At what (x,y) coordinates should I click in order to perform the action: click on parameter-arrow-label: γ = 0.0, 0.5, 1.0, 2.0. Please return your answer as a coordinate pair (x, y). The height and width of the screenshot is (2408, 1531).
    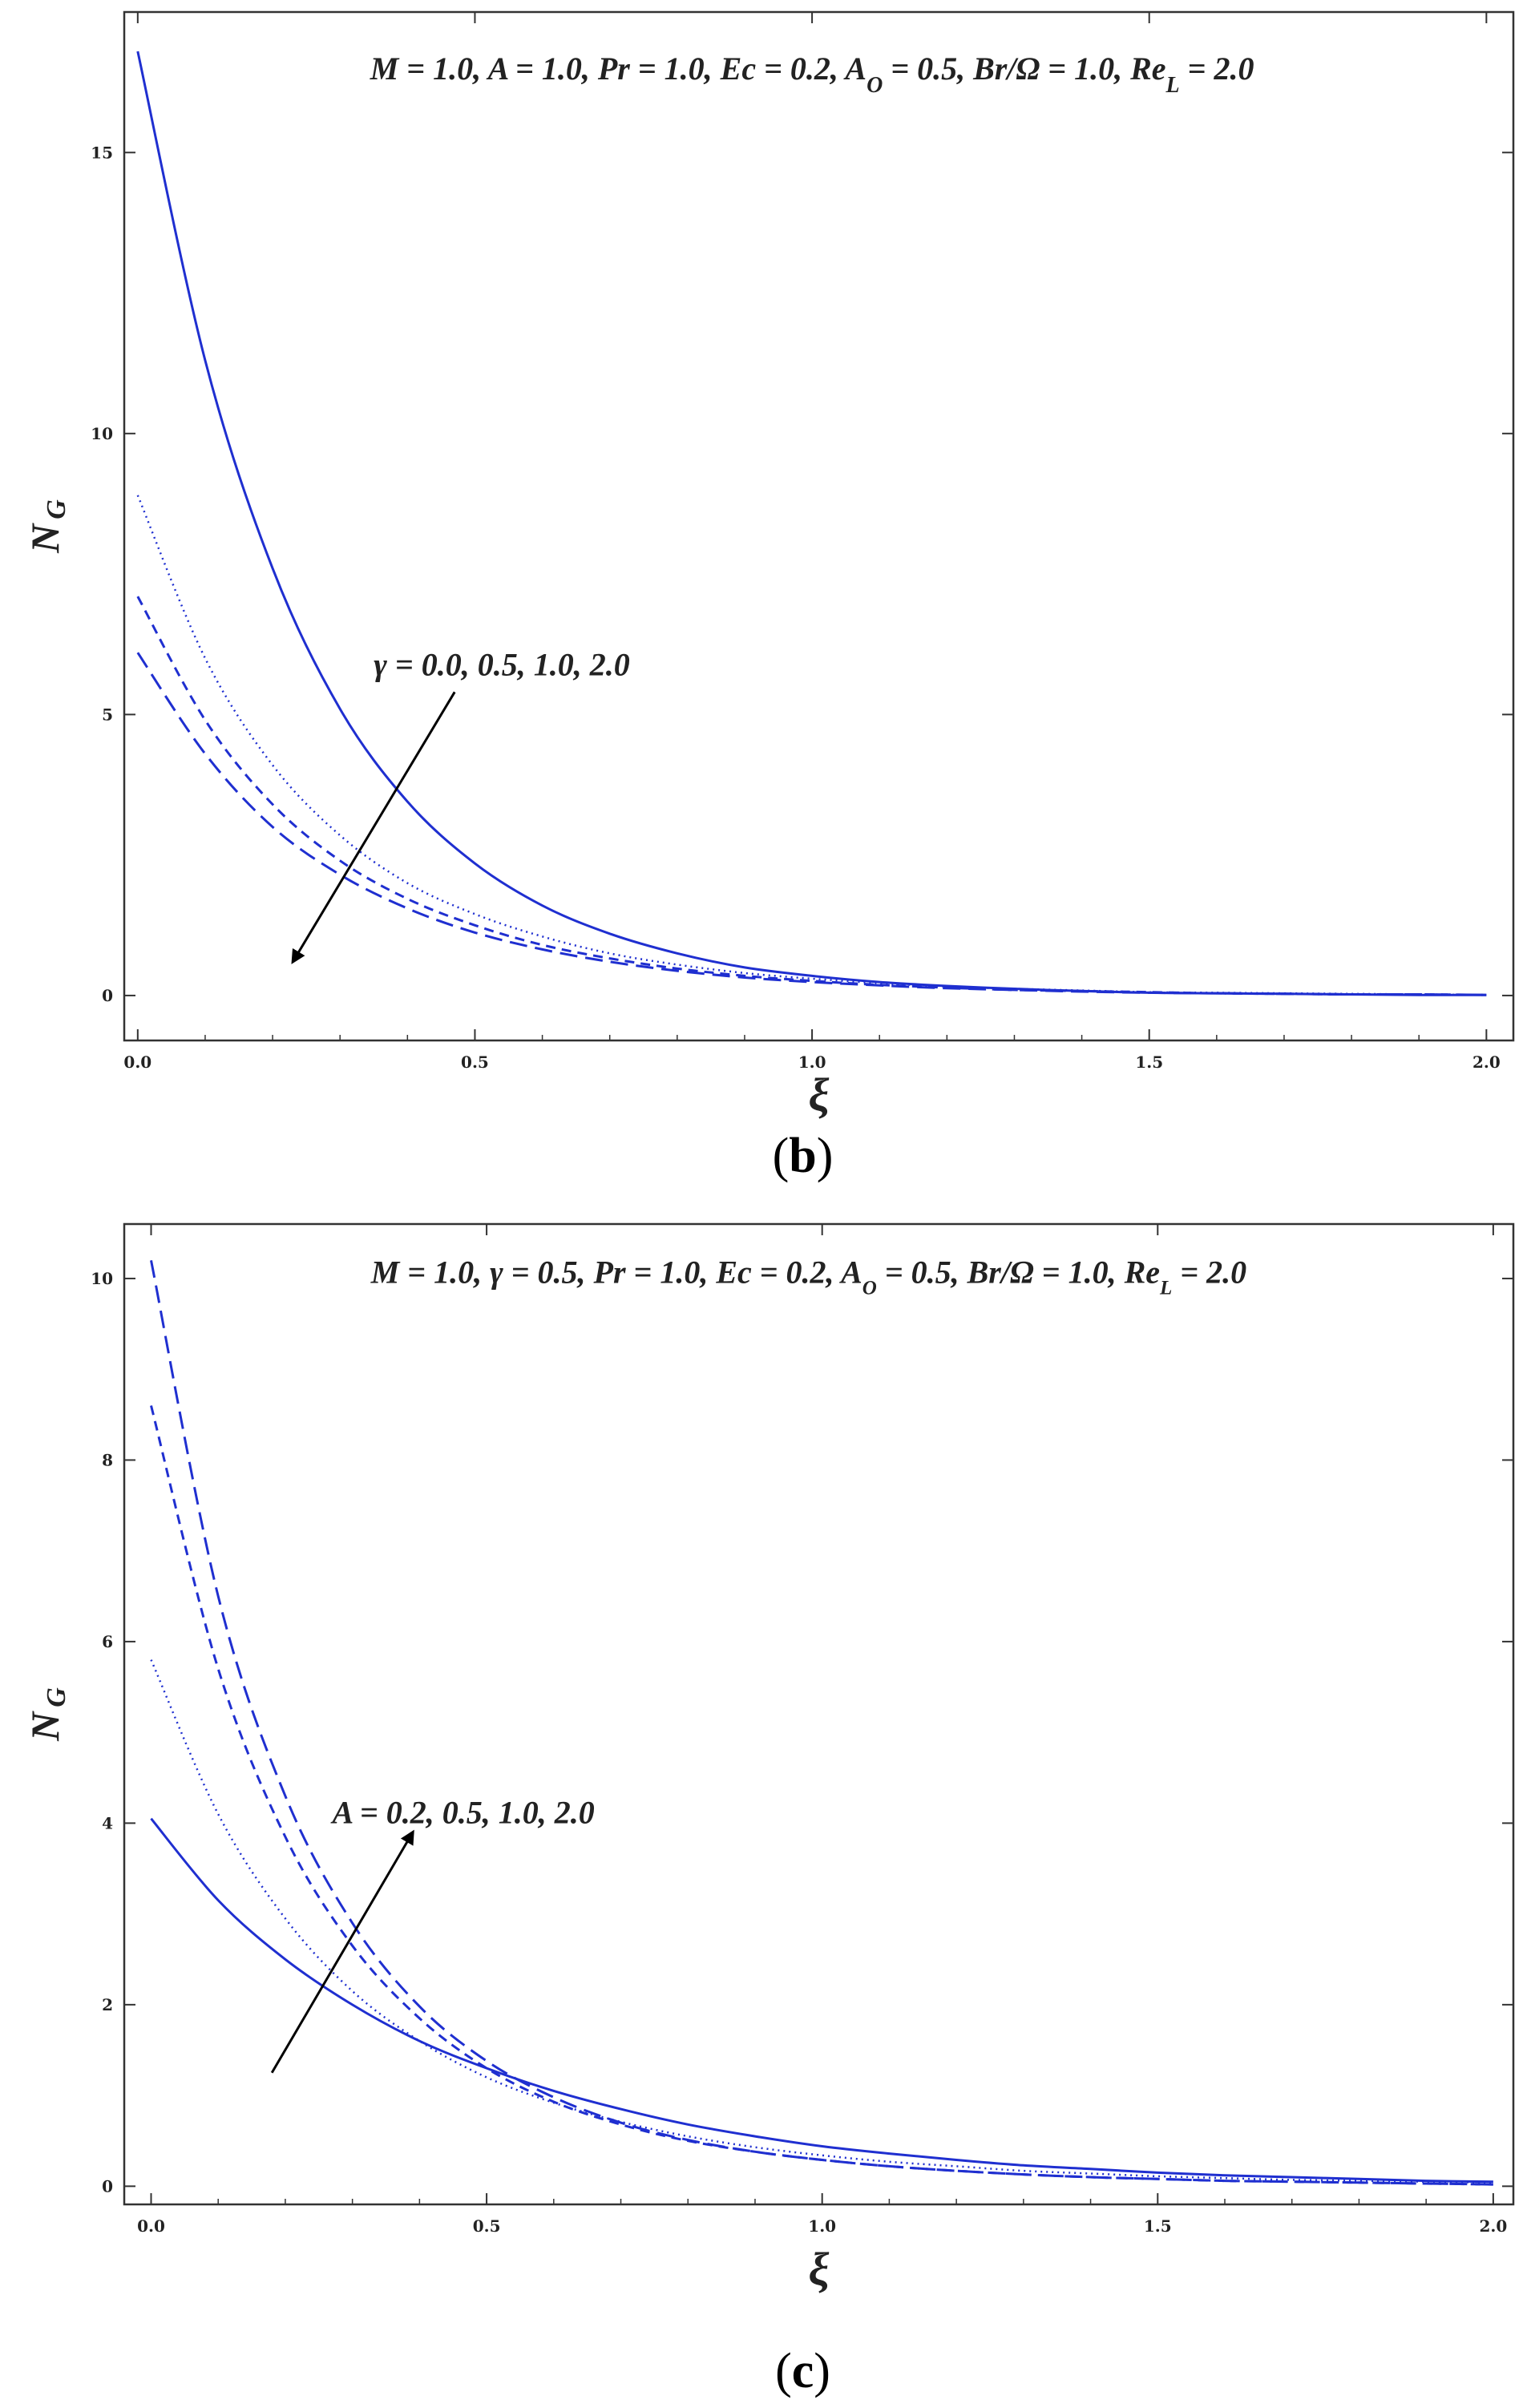
    Looking at the image, I should click on (502, 664).